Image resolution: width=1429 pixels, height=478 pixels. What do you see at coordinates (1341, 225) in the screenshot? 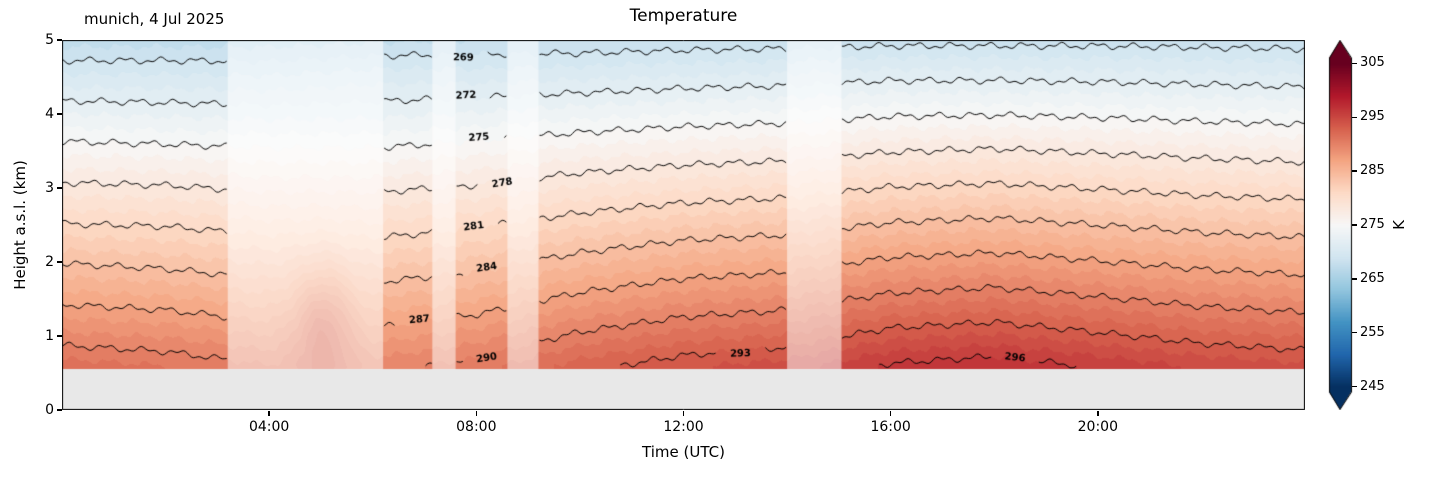
I see `colorbar` at bounding box center [1341, 225].